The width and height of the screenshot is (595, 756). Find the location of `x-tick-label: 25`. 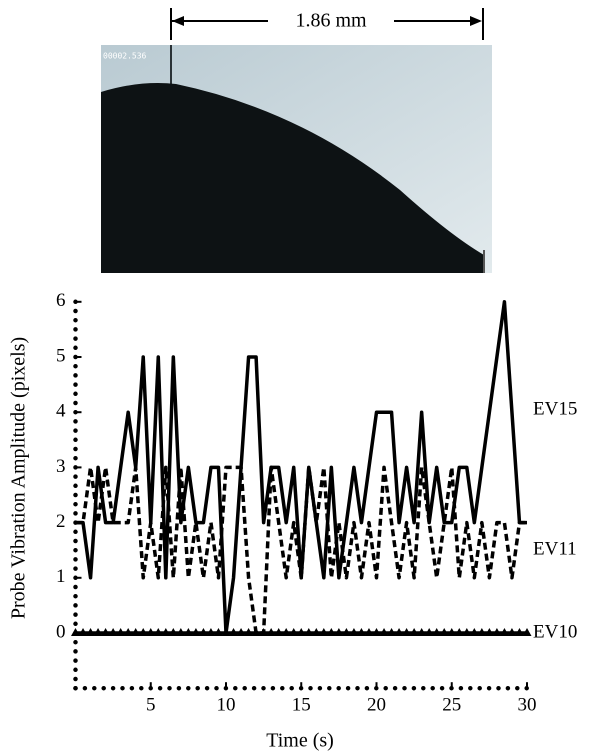

x-tick-label: 25 is located at coordinates (451, 705).